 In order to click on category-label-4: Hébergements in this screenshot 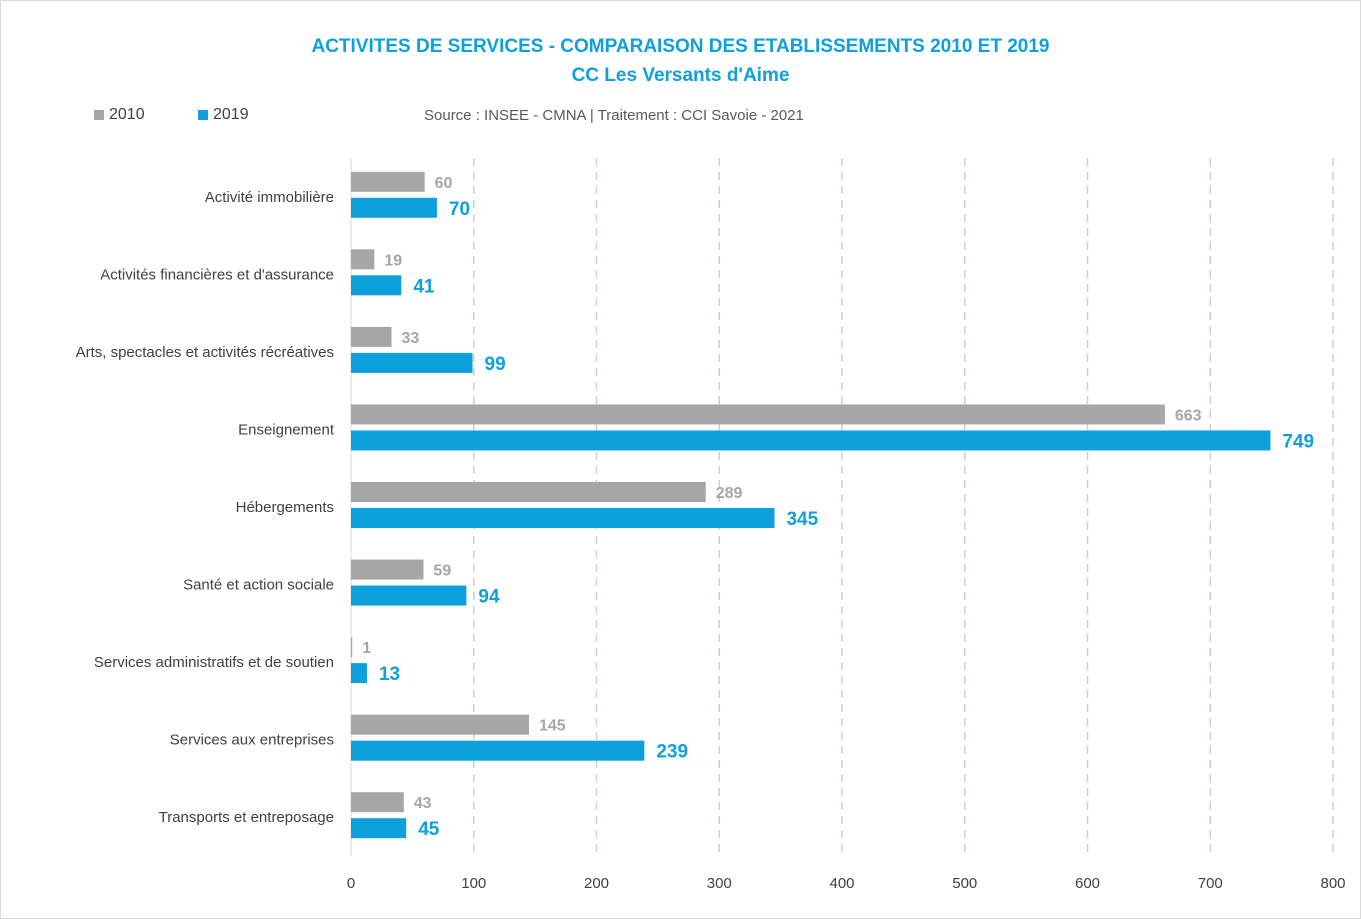, I will do `click(285, 507)`.